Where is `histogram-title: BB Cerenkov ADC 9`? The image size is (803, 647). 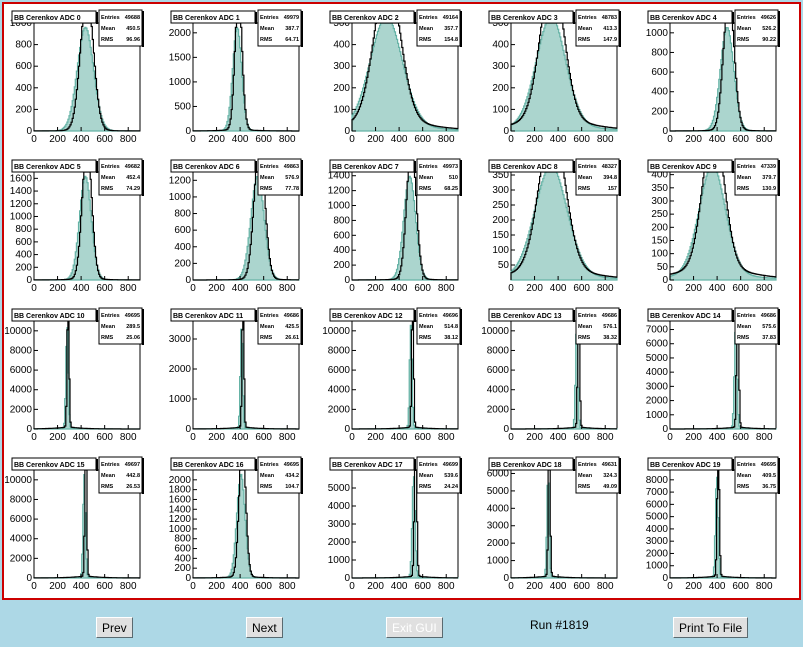
histogram-title: BB Cerenkov ADC 9 is located at coordinates (683, 167).